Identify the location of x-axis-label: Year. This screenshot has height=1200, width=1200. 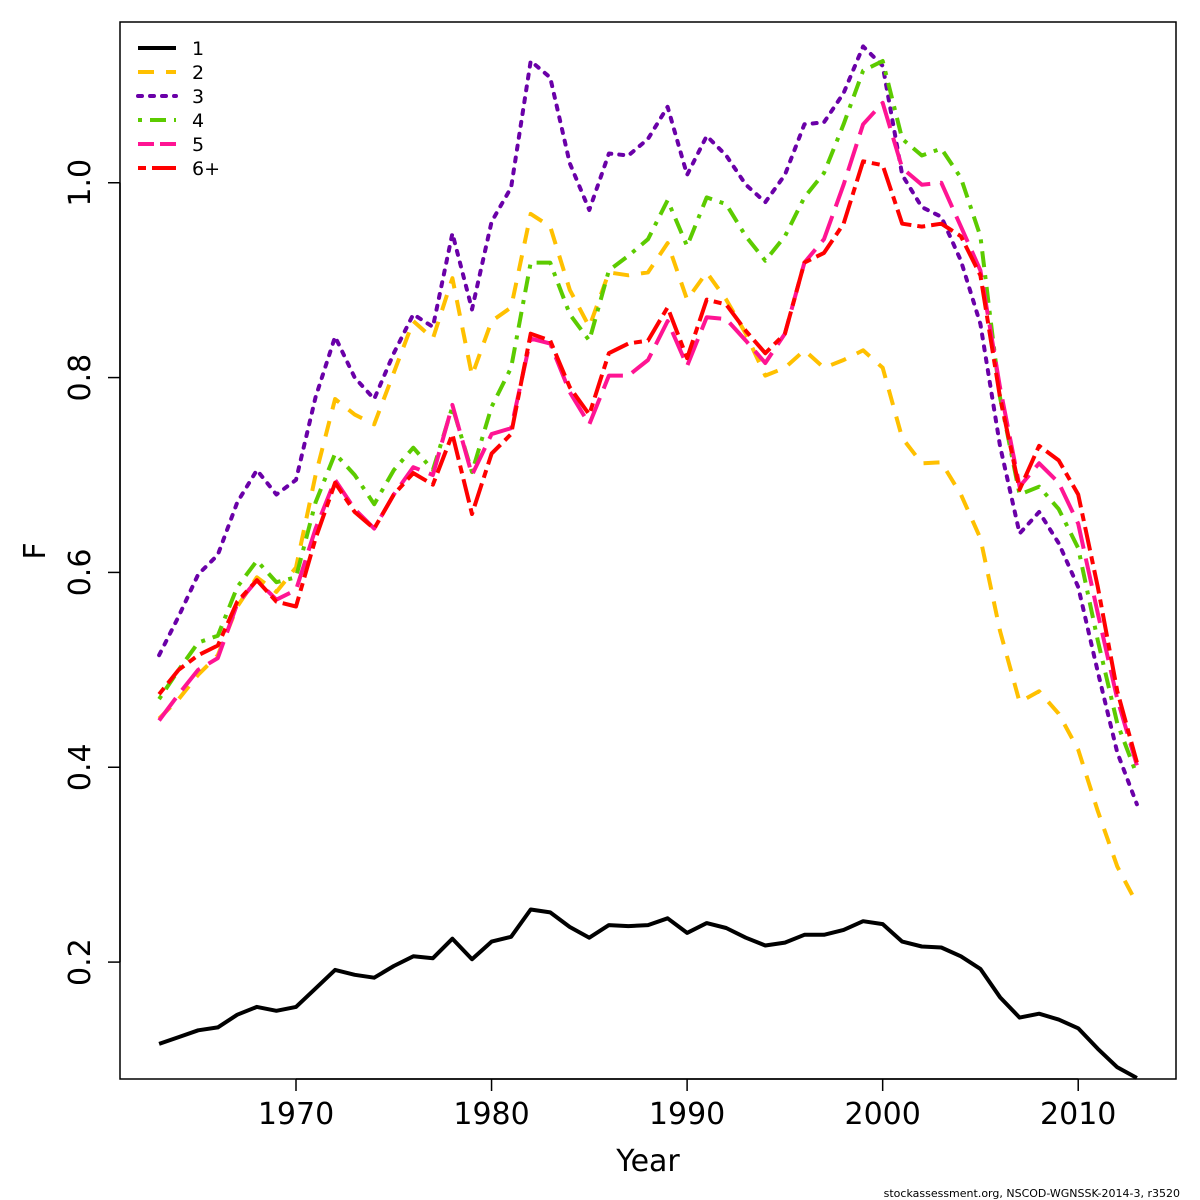
(647, 1161).